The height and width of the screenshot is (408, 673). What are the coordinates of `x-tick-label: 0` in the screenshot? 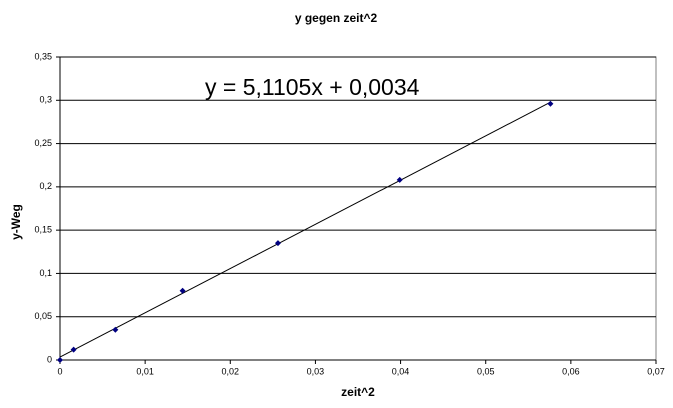 It's located at (59, 371).